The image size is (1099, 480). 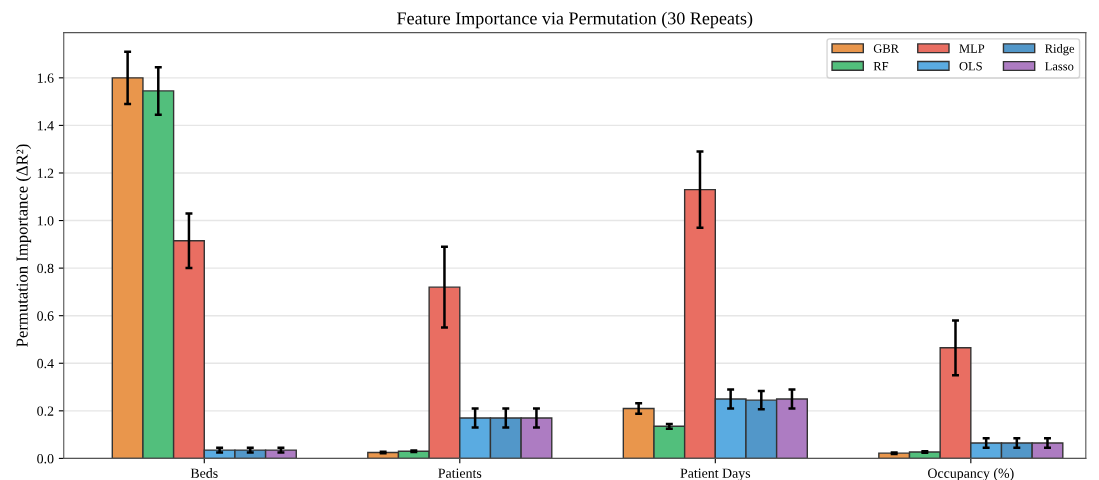 I want to click on y-tick-label: 1.2, so click(x=45, y=173).